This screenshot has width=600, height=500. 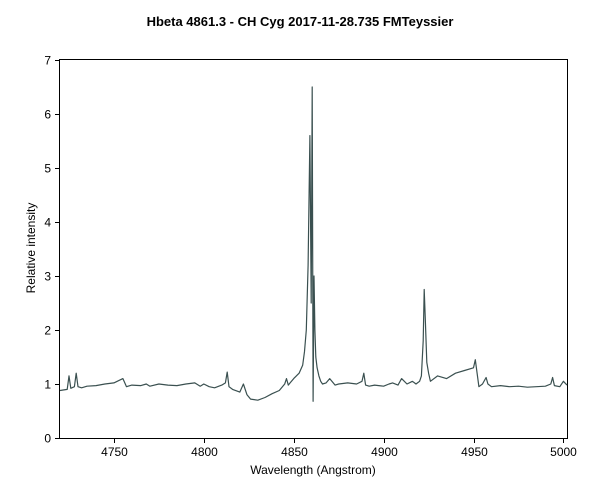 What do you see at coordinates (47, 385) in the screenshot?
I see `y-tick-label: 1` at bounding box center [47, 385].